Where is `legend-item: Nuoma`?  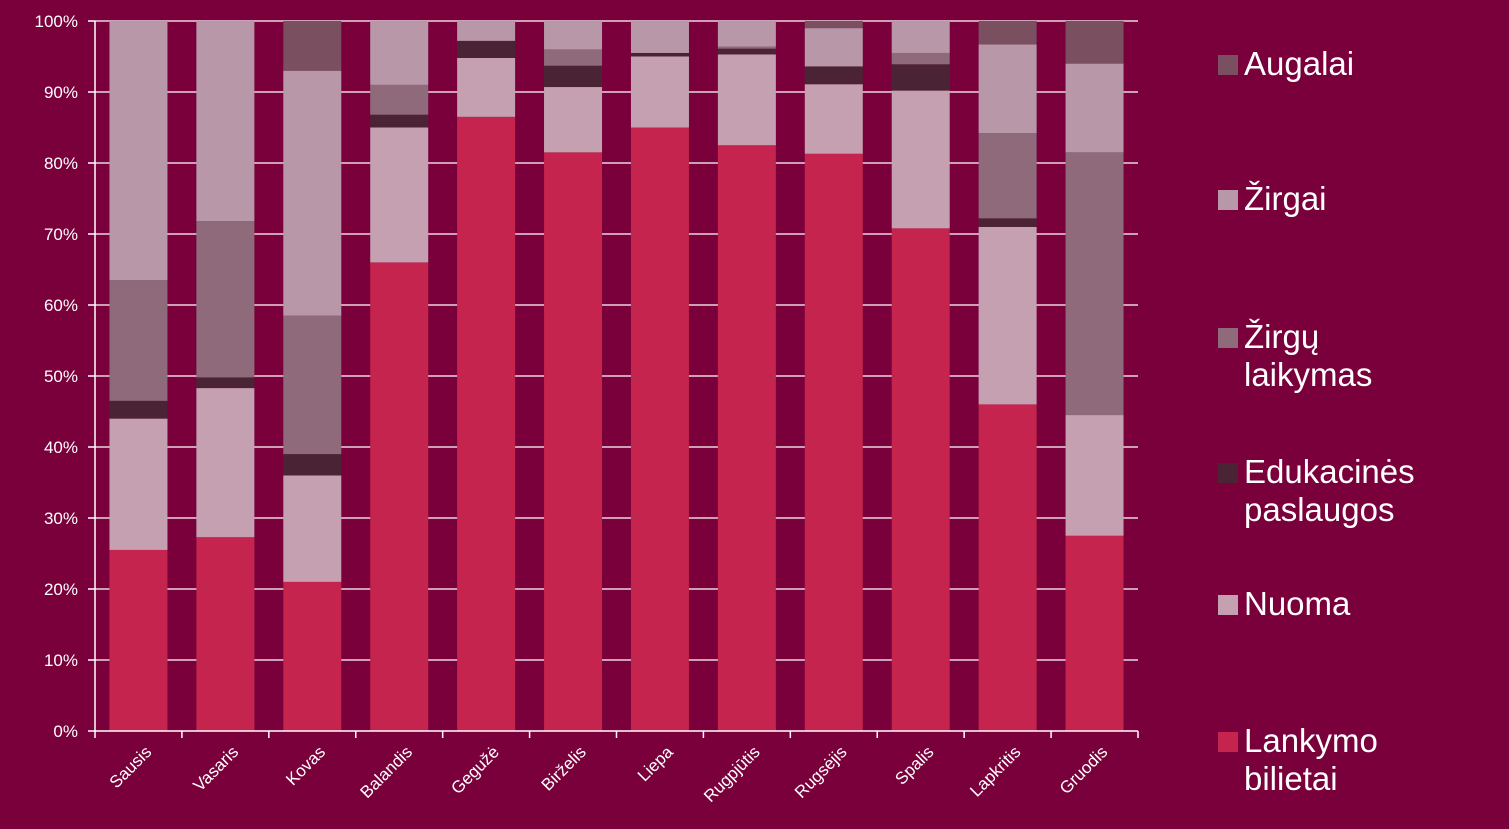
legend-item: Nuoma is located at coordinates (1284, 604).